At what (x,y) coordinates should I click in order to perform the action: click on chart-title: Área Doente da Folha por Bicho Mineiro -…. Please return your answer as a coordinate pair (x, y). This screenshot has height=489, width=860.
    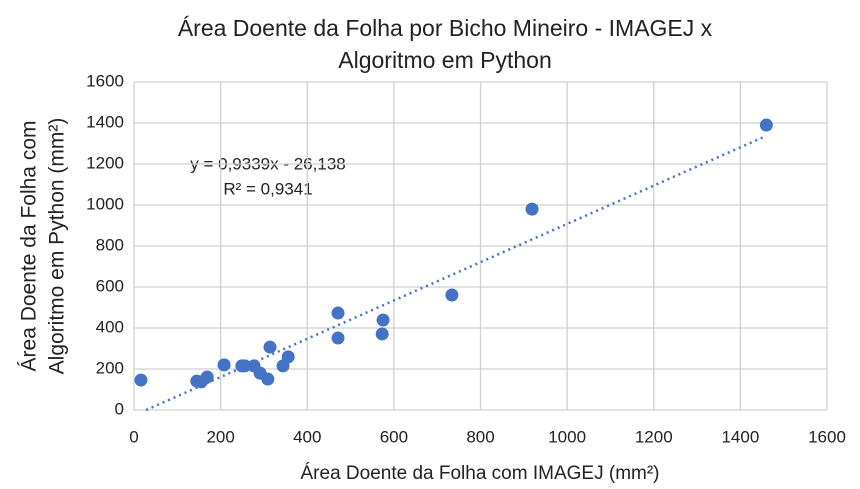
    Looking at the image, I should click on (445, 28).